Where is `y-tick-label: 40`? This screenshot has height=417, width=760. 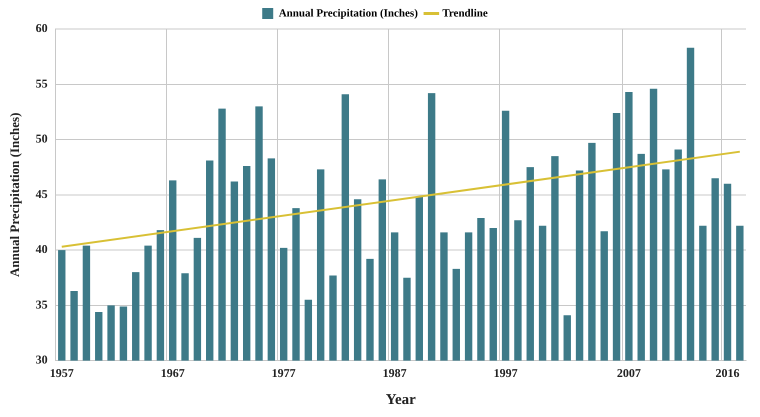
y-tick-label: 40 is located at coordinates (42, 249).